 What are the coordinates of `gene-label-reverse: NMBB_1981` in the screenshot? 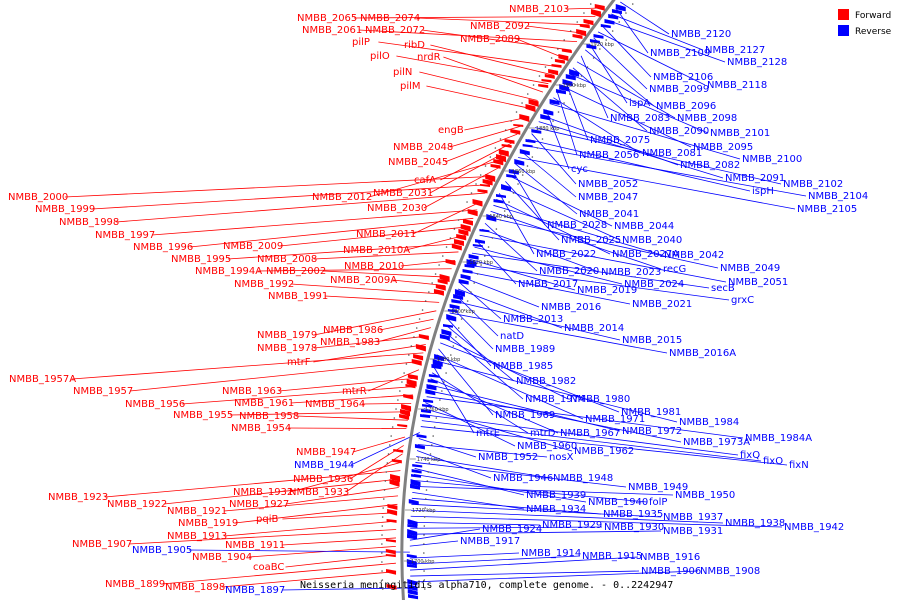 It's located at (651, 412).